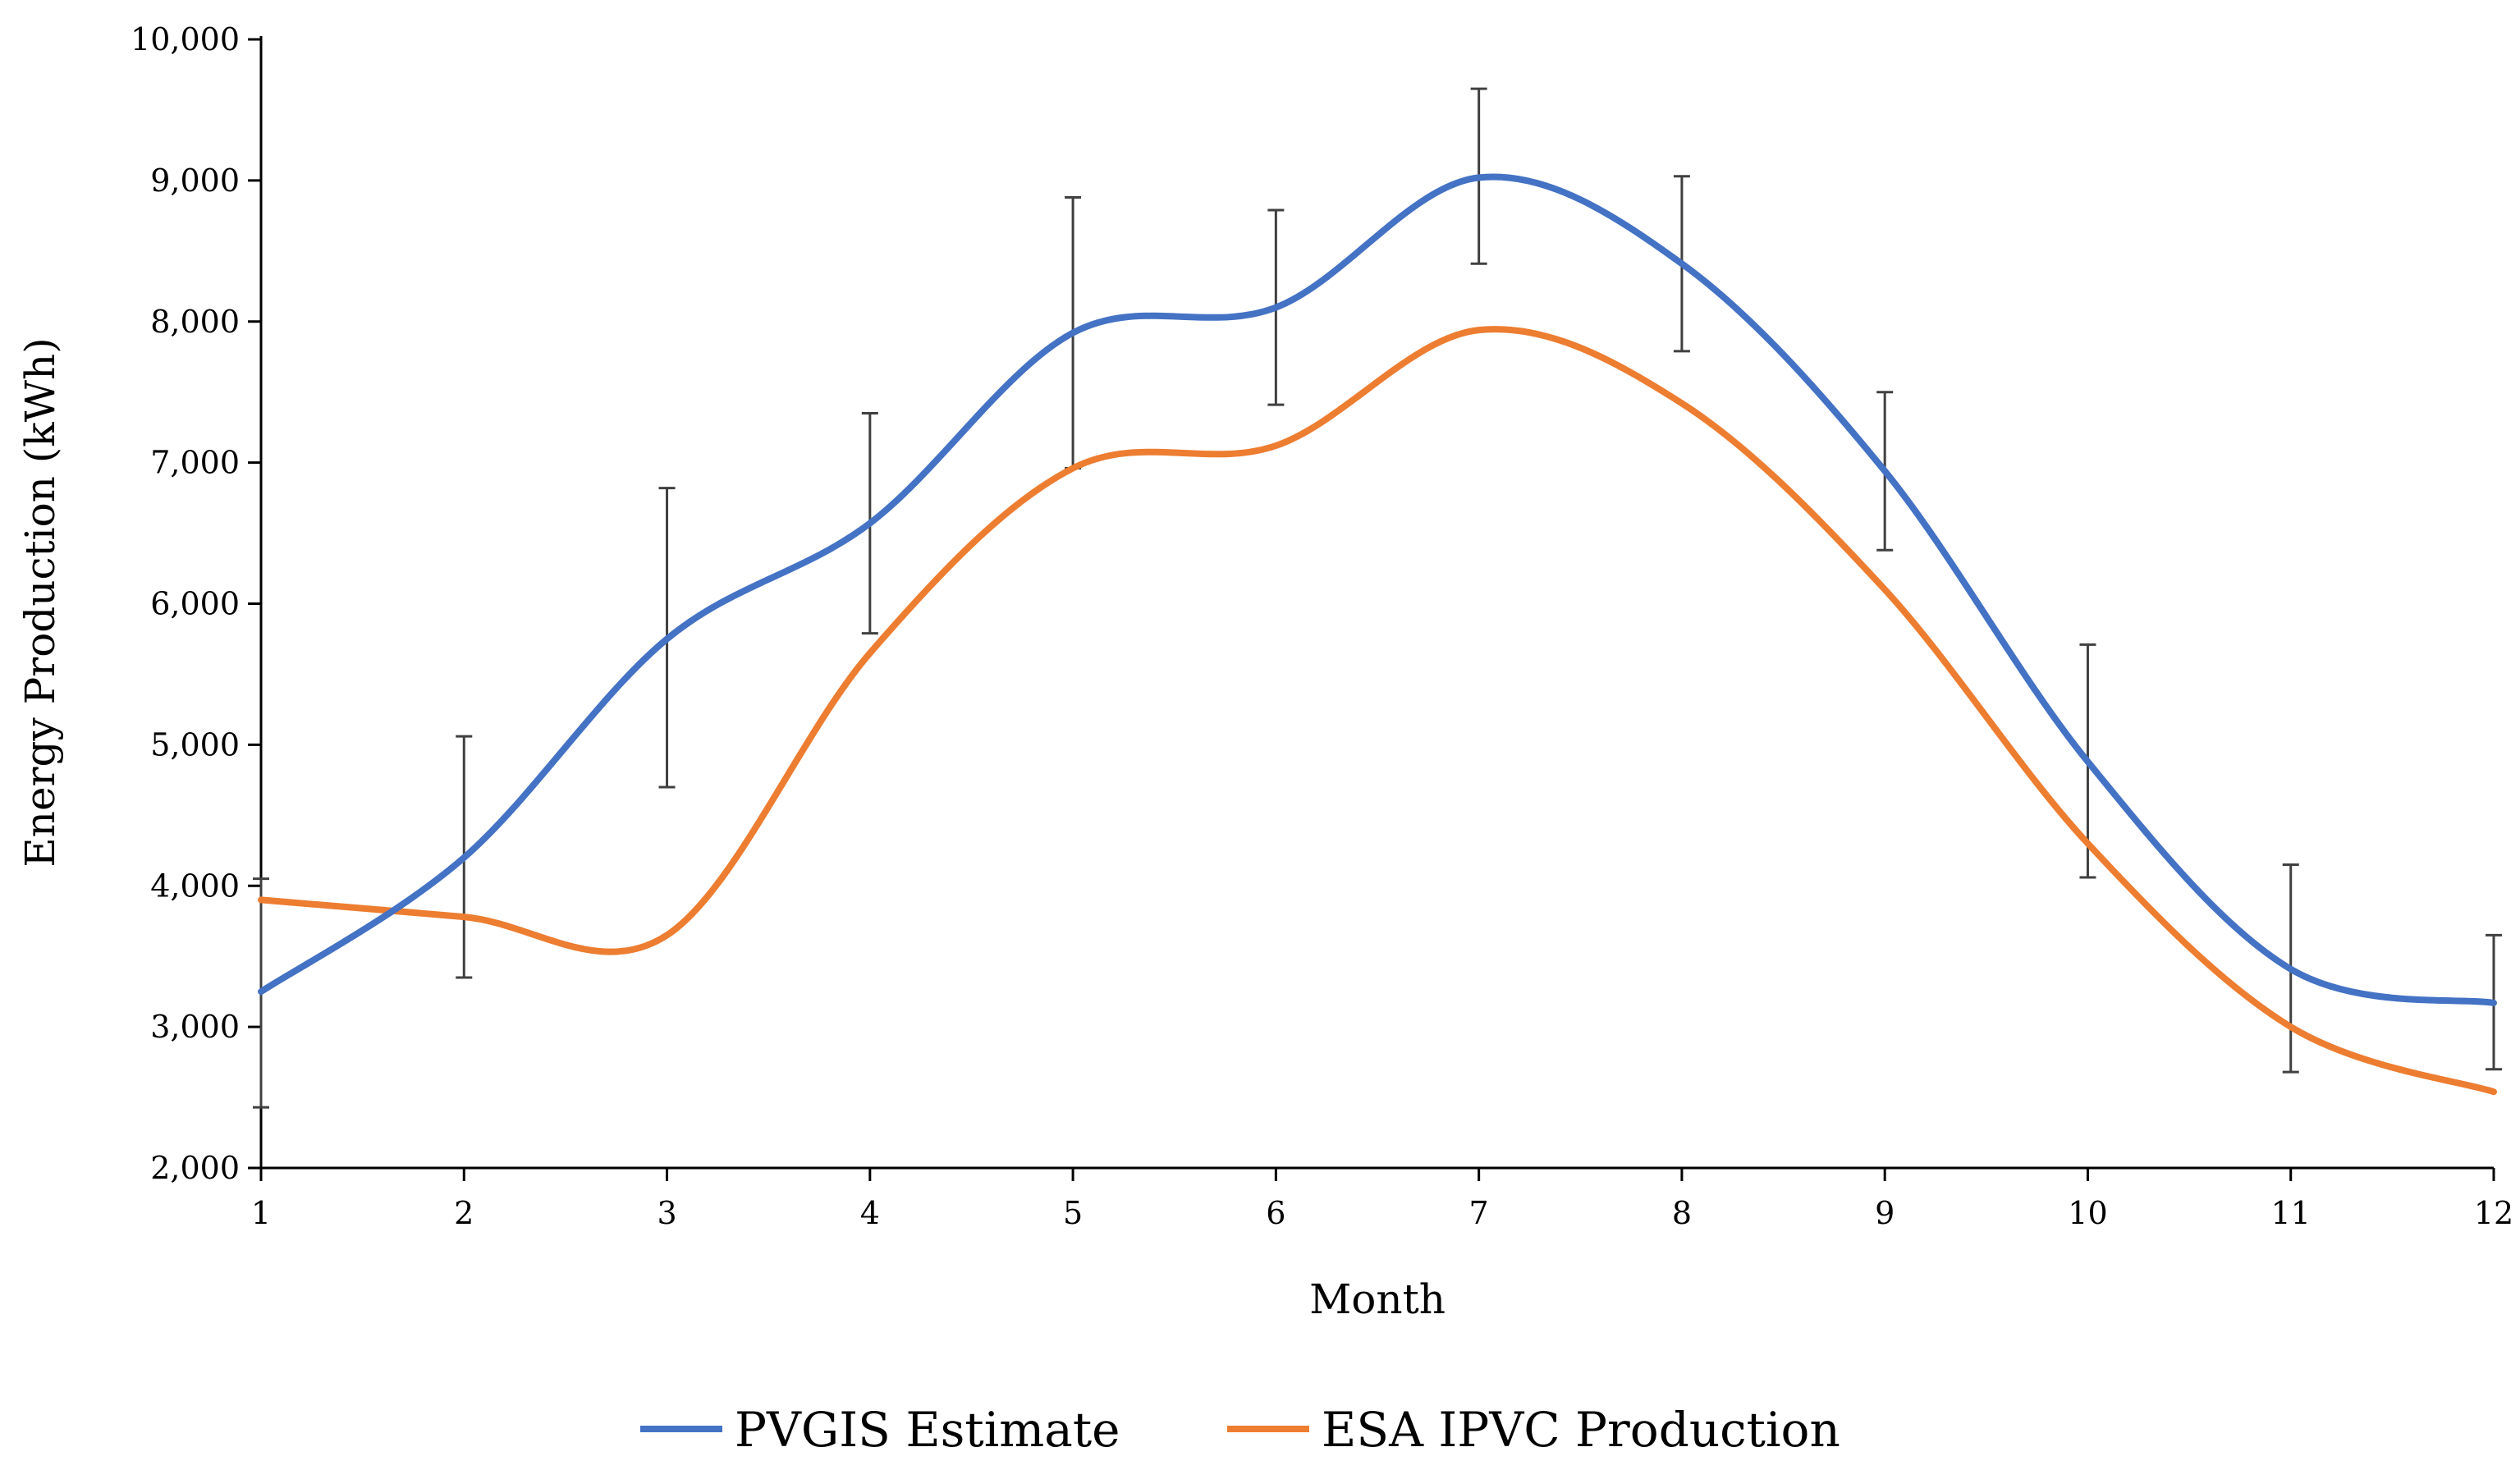 Image resolution: width=2520 pixels, height=1470 pixels. I want to click on x-tick-label: 6, so click(1275, 1213).